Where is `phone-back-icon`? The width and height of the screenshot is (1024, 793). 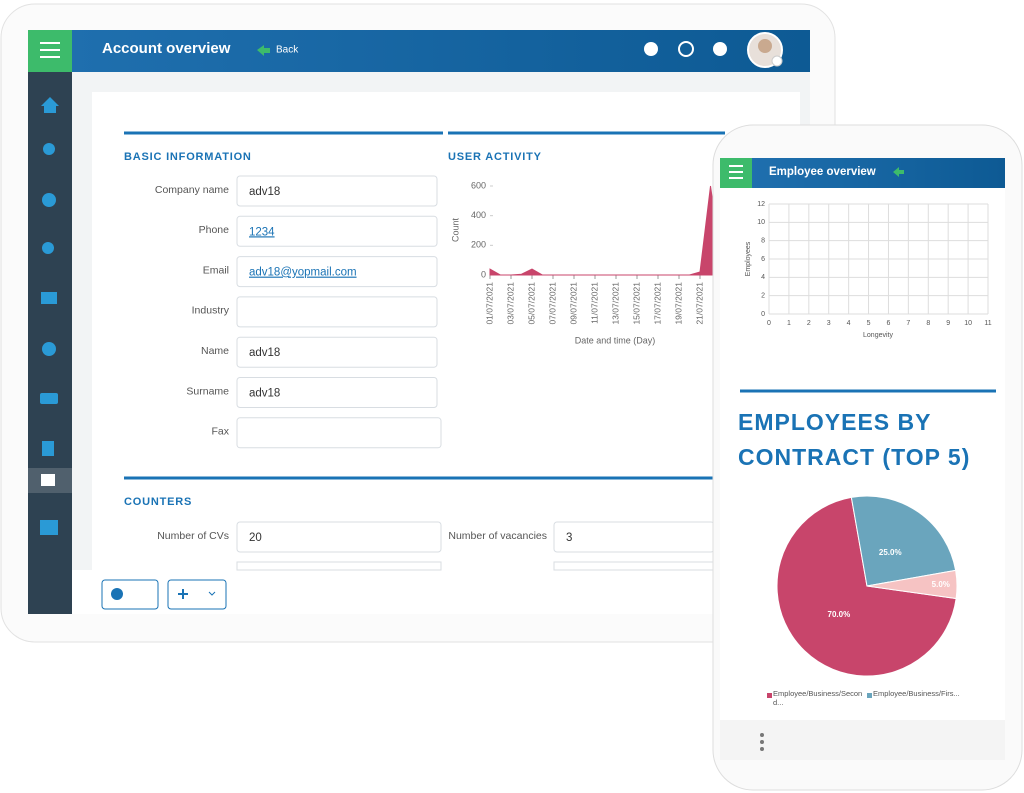
phone-back-icon is located at coordinates (898, 172).